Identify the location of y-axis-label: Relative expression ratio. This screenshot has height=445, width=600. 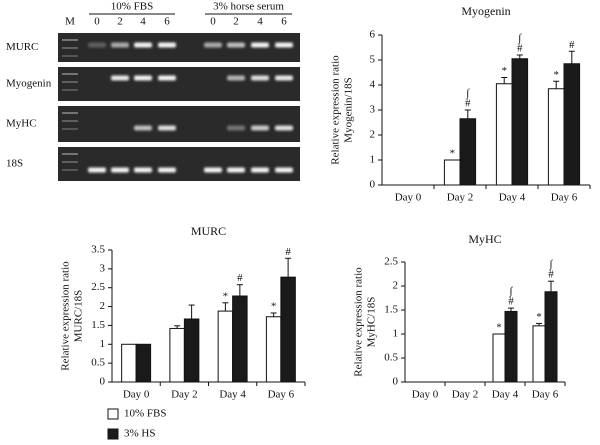
(359, 322).